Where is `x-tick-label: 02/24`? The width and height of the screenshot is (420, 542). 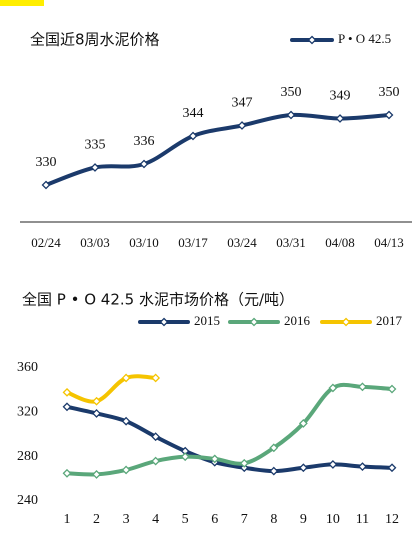 x-tick-label: 02/24 is located at coordinates (46, 242).